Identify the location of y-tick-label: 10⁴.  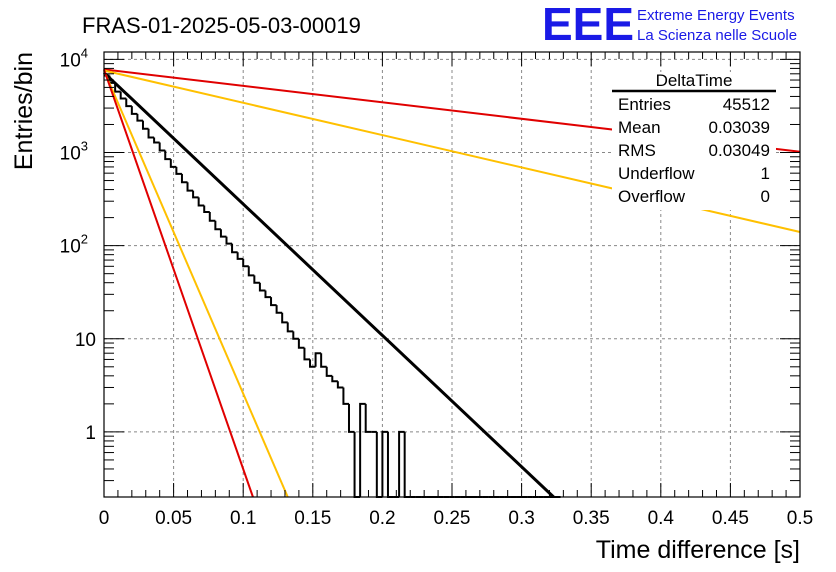
(74, 58).